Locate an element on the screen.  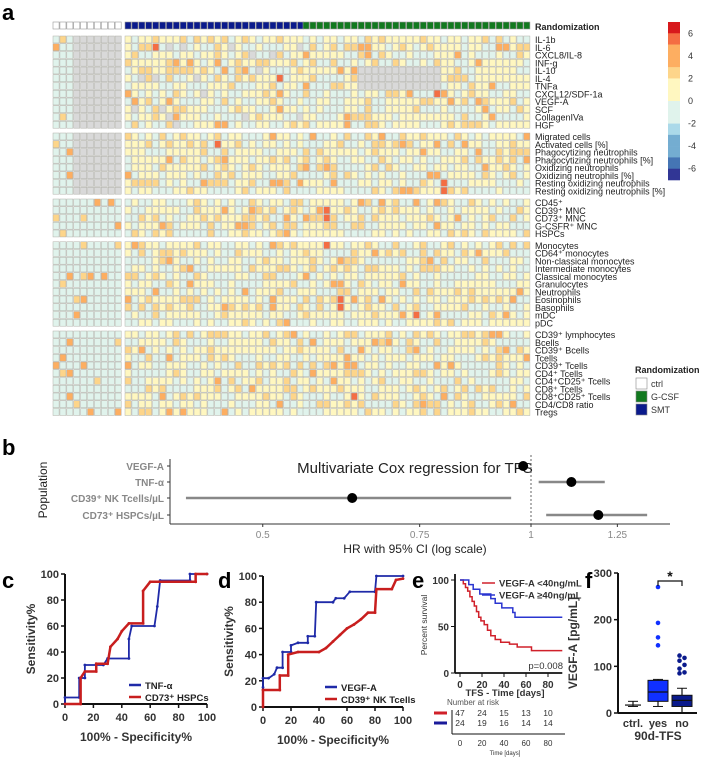
outlier-point is located at coordinates (658, 645).